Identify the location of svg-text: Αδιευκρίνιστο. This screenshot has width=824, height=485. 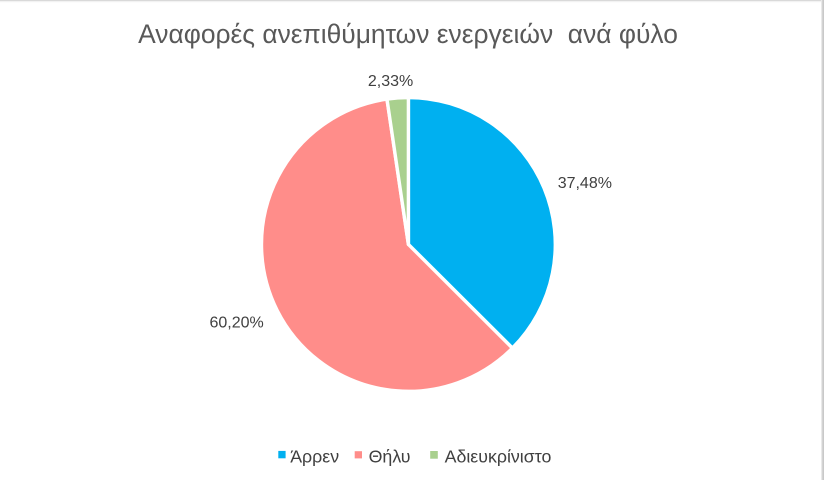
(498, 456).